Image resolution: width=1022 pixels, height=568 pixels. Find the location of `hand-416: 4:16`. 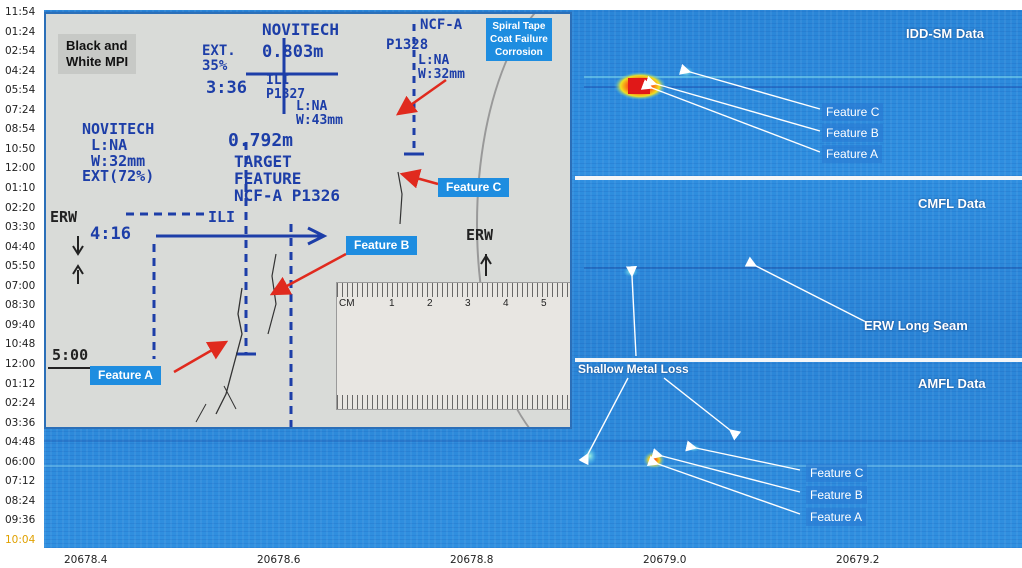

hand-416: 4:16 is located at coordinates (110, 234).